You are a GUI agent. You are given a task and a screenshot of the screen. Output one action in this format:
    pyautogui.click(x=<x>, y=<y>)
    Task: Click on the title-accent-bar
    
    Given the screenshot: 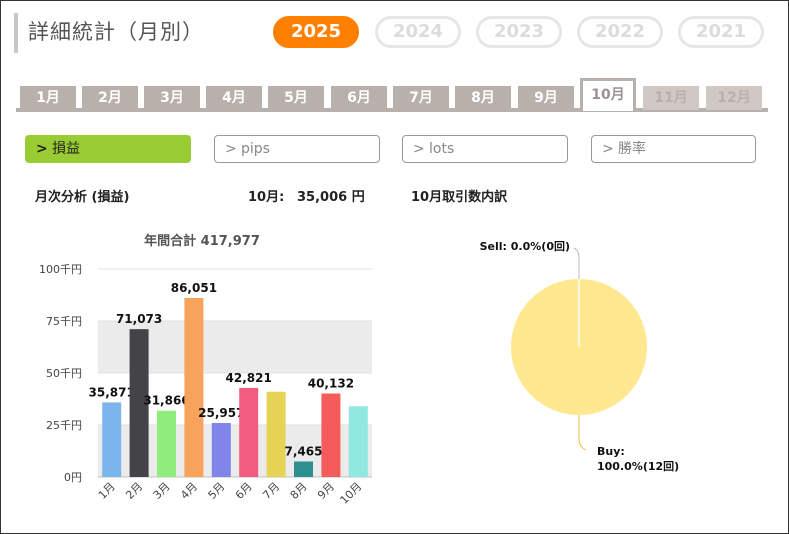 What is the action you would take?
    pyautogui.click(x=16, y=33)
    